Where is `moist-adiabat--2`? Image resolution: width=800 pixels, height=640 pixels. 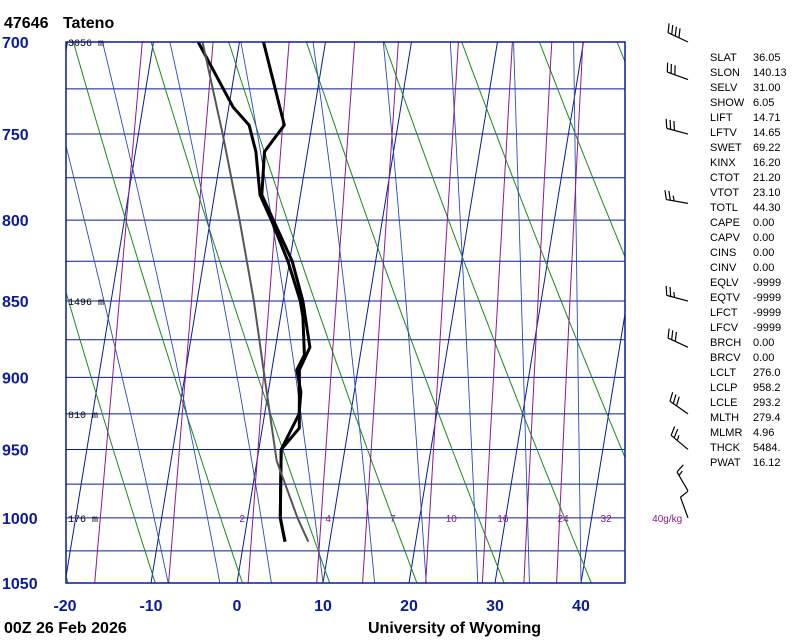 moist-adiabat--2 is located at coordinates (161, 312).